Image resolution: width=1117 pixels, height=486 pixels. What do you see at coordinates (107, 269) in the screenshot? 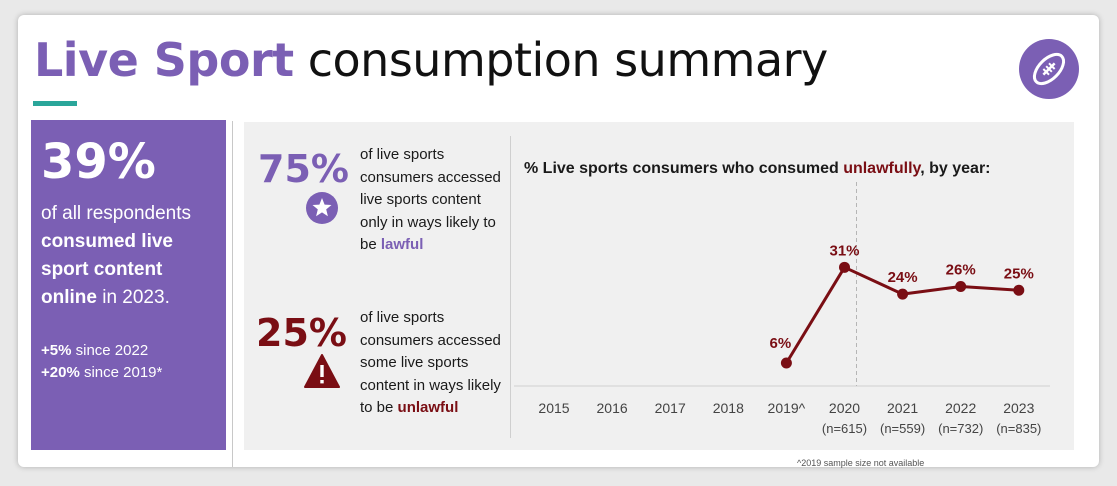
I see `overall-text-bold: consumed live sport content online` at bounding box center [107, 269].